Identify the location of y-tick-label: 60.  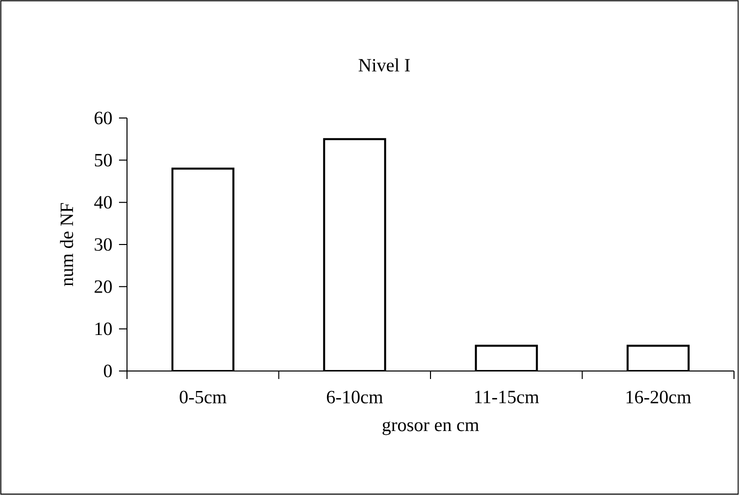
(103, 118).